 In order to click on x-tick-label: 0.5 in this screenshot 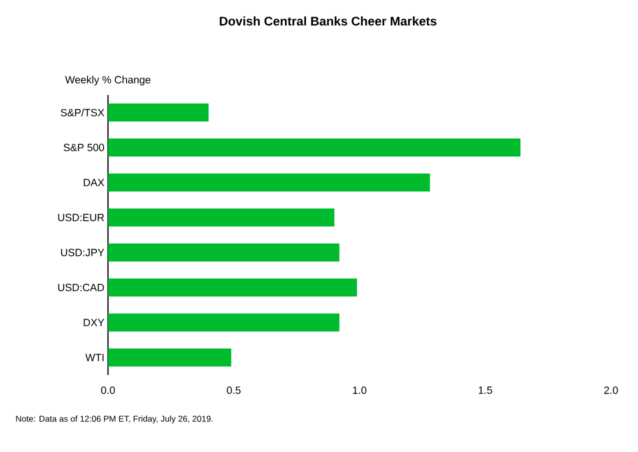, I will do `click(233, 390)`.